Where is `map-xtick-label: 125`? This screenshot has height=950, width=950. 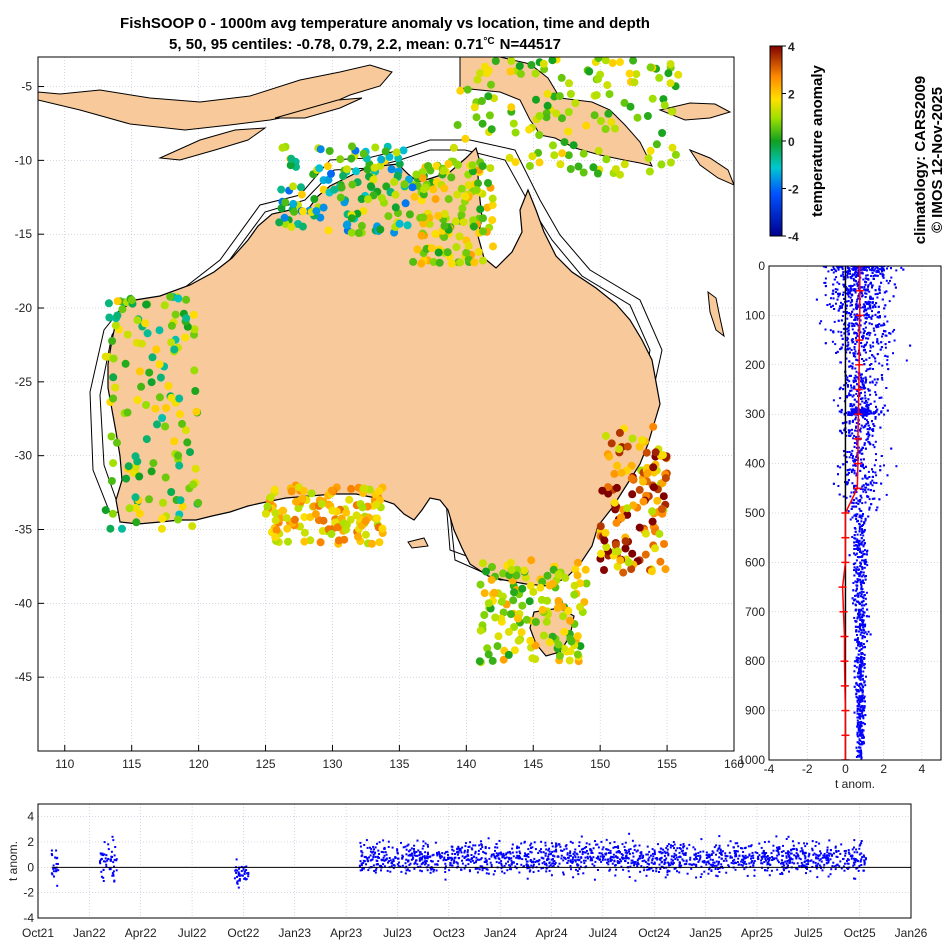 map-xtick-label: 125 is located at coordinates (266, 764).